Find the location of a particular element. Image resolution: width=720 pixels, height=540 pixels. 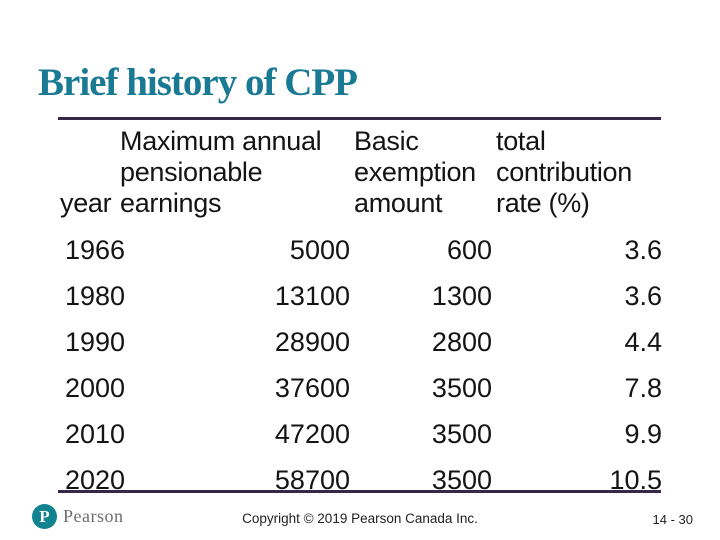

cell-rate: 4.4 is located at coordinates (643, 341).